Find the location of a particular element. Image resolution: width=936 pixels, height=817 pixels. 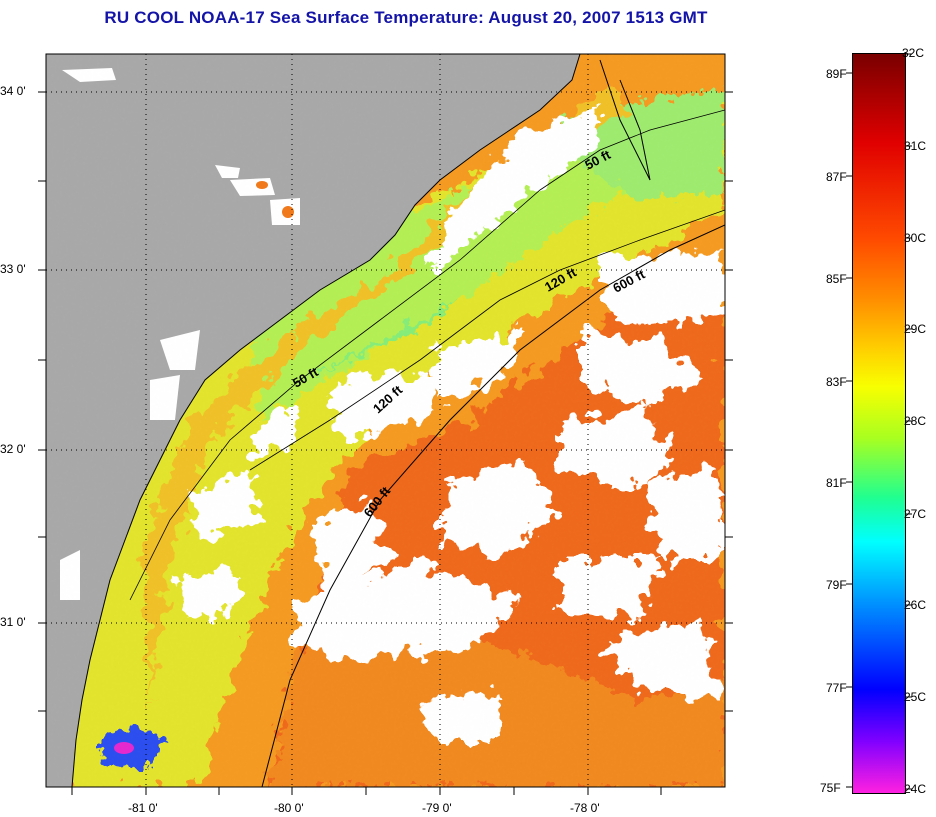

celsius-tick-label: 30C is located at coordinates (915, 238).